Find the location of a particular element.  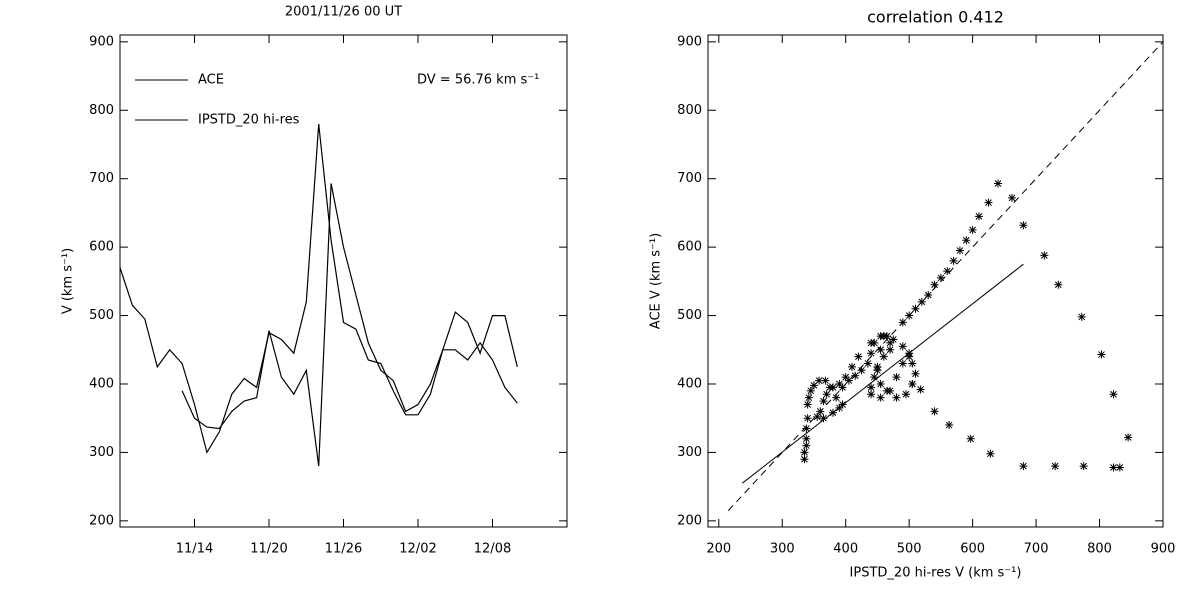

x-tick-label: 500 is located at coordinates (909, 549).